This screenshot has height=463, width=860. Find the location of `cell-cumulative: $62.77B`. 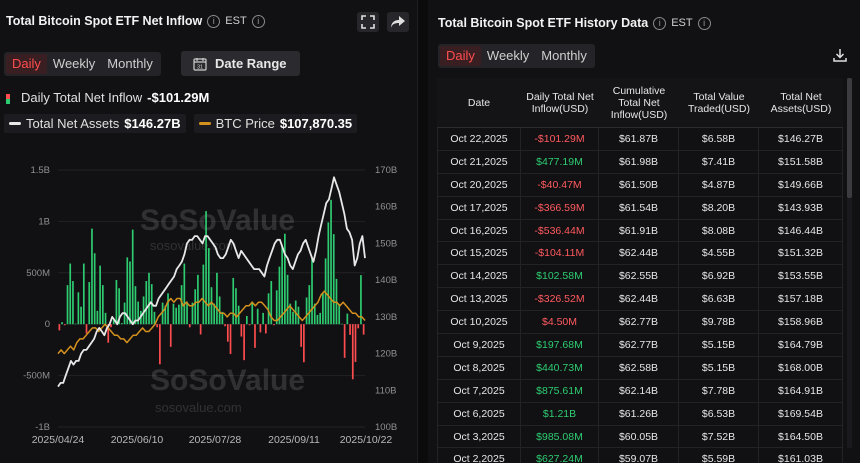

cell-cumulative: $62.77B is located at coordinates (639, 322).